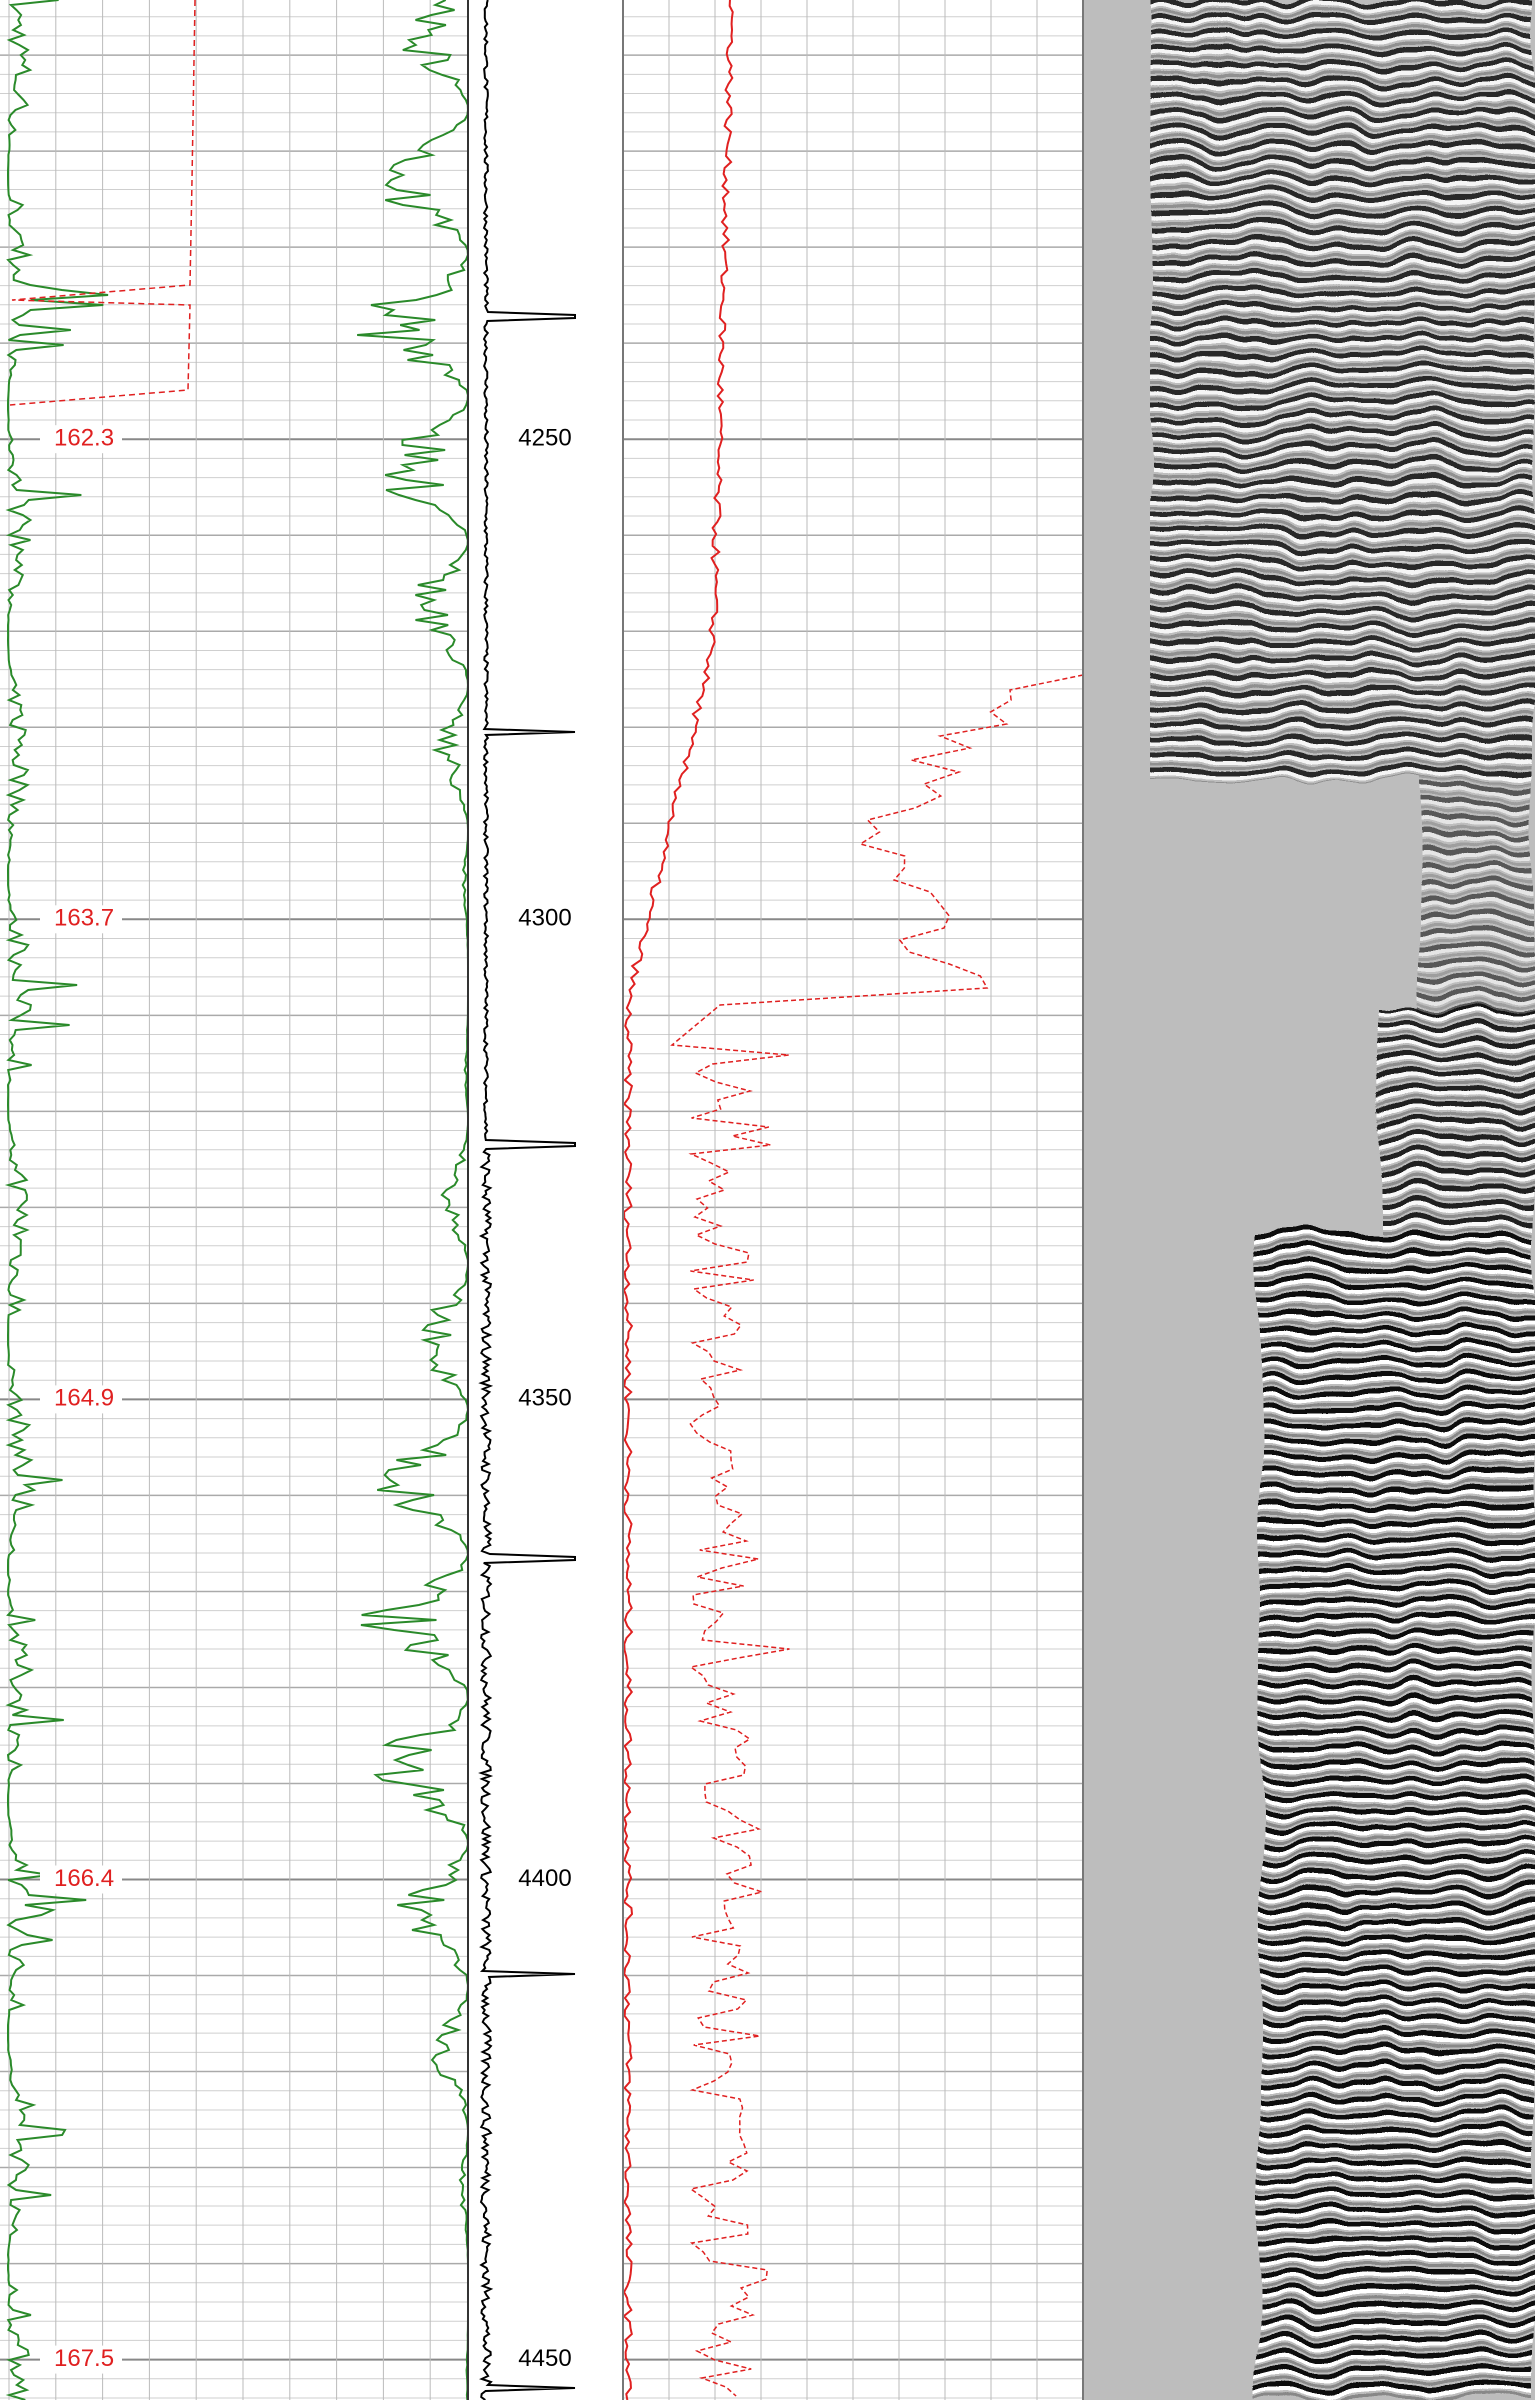 This screenshot has width=1535, height=2400. What do you see at coordinates (544, 1398) in the screenshot?
I see `depth-label: 4350` at bounding box center [544, 1398].